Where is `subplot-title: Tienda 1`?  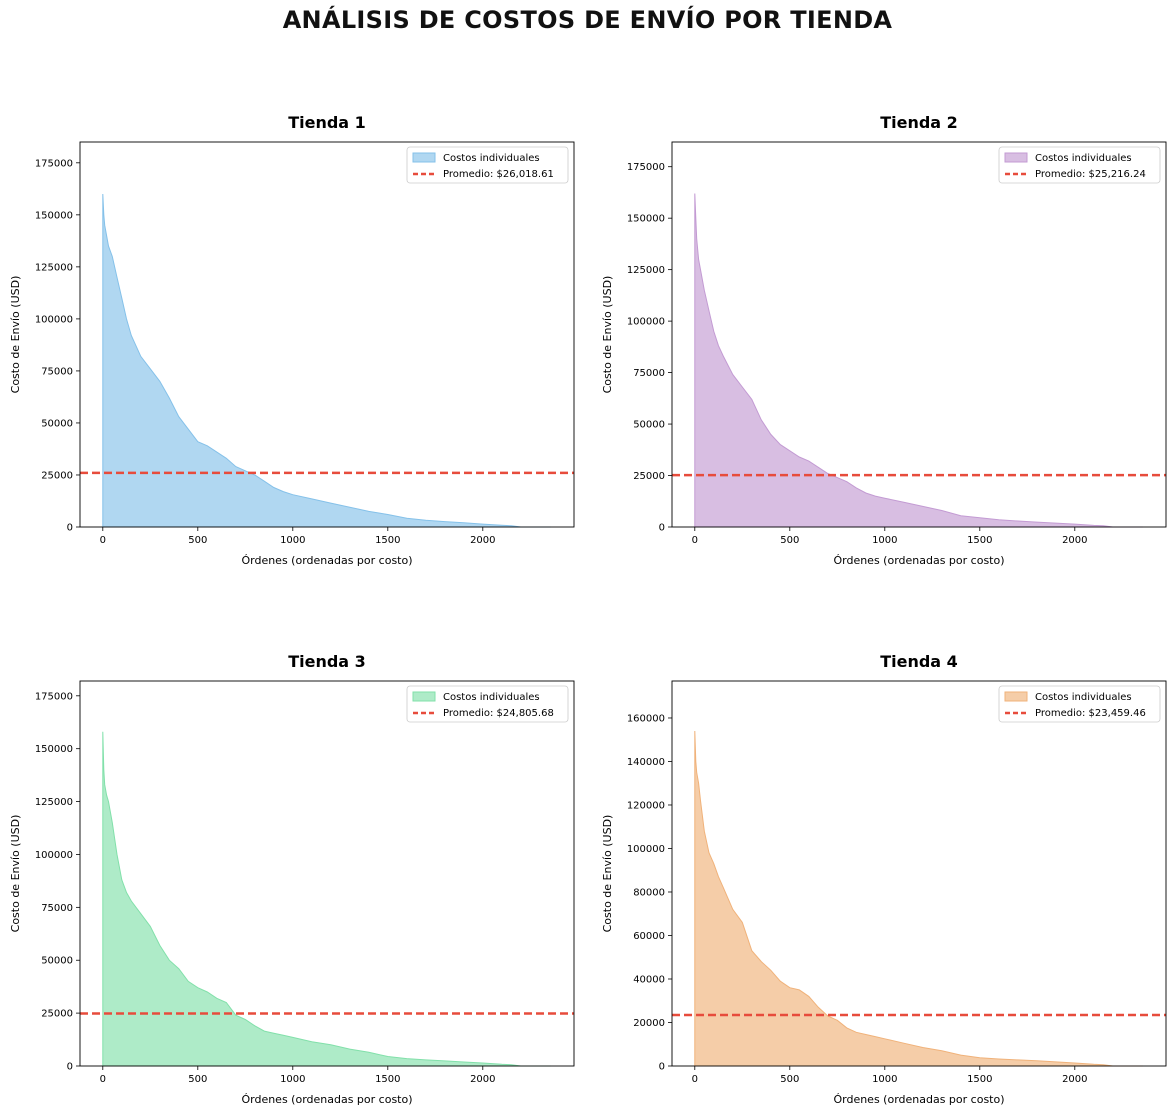 subplot-title: Tienda 1 is located at coordinates (327, 122).